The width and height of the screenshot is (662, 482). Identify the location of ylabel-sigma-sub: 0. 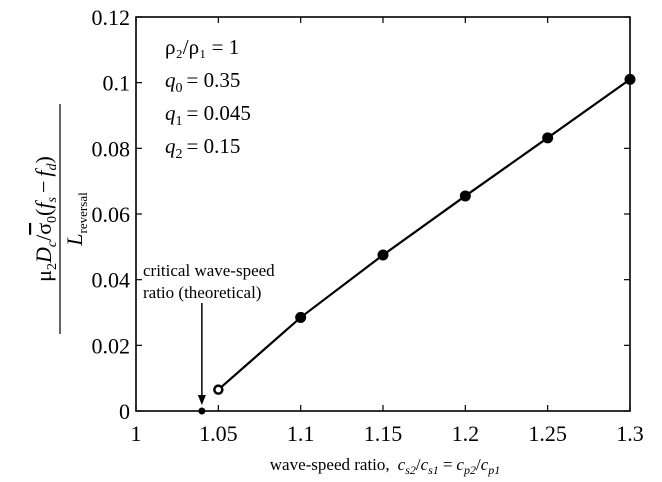
(52, 219).